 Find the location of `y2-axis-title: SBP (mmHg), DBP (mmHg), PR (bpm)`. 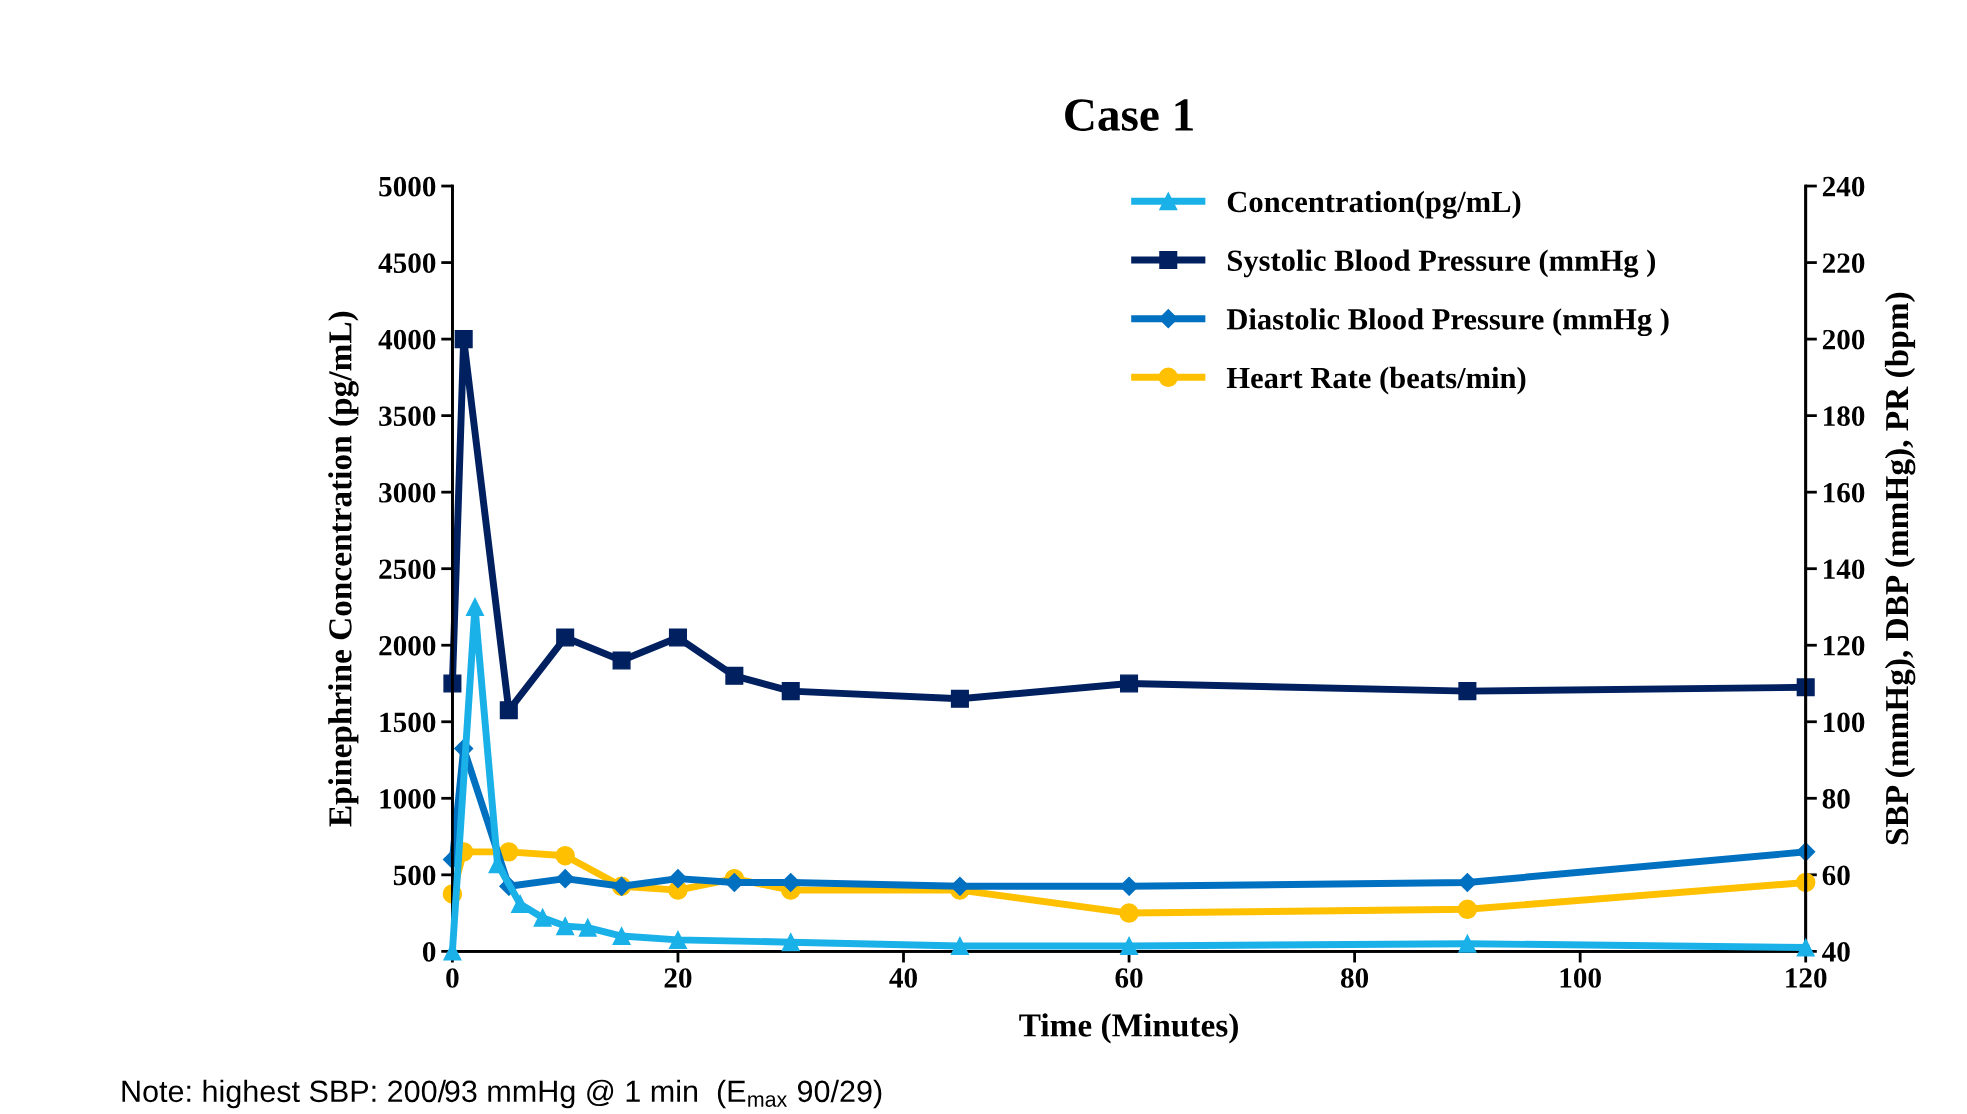

y2-axis-title: SBP (mmHg), DBP (mmHg), PR (bpm) is located at coordinates (1900, 568).